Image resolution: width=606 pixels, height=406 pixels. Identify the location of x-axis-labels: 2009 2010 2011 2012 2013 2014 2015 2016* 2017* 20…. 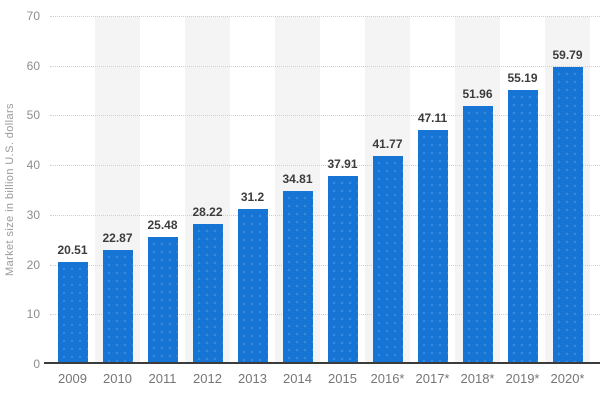
(320, 380).